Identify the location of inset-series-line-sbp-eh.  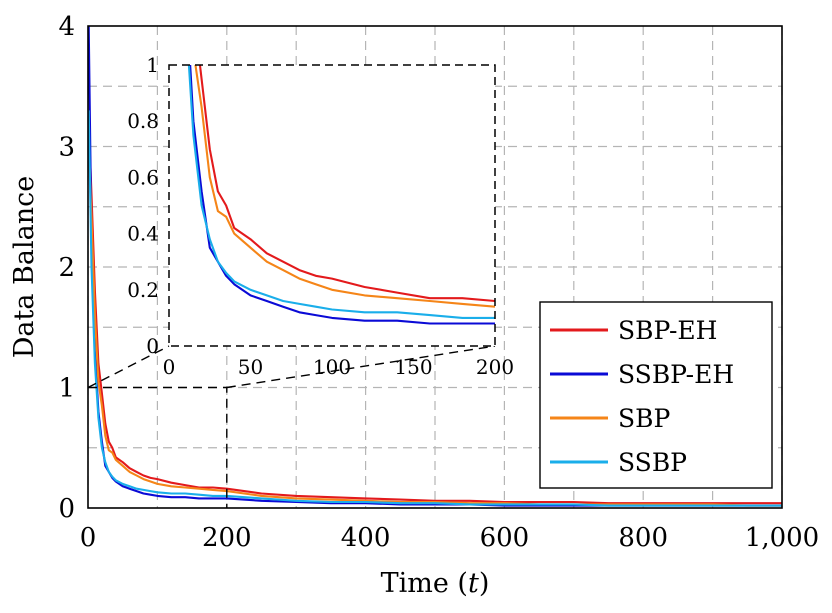
(346, 184).